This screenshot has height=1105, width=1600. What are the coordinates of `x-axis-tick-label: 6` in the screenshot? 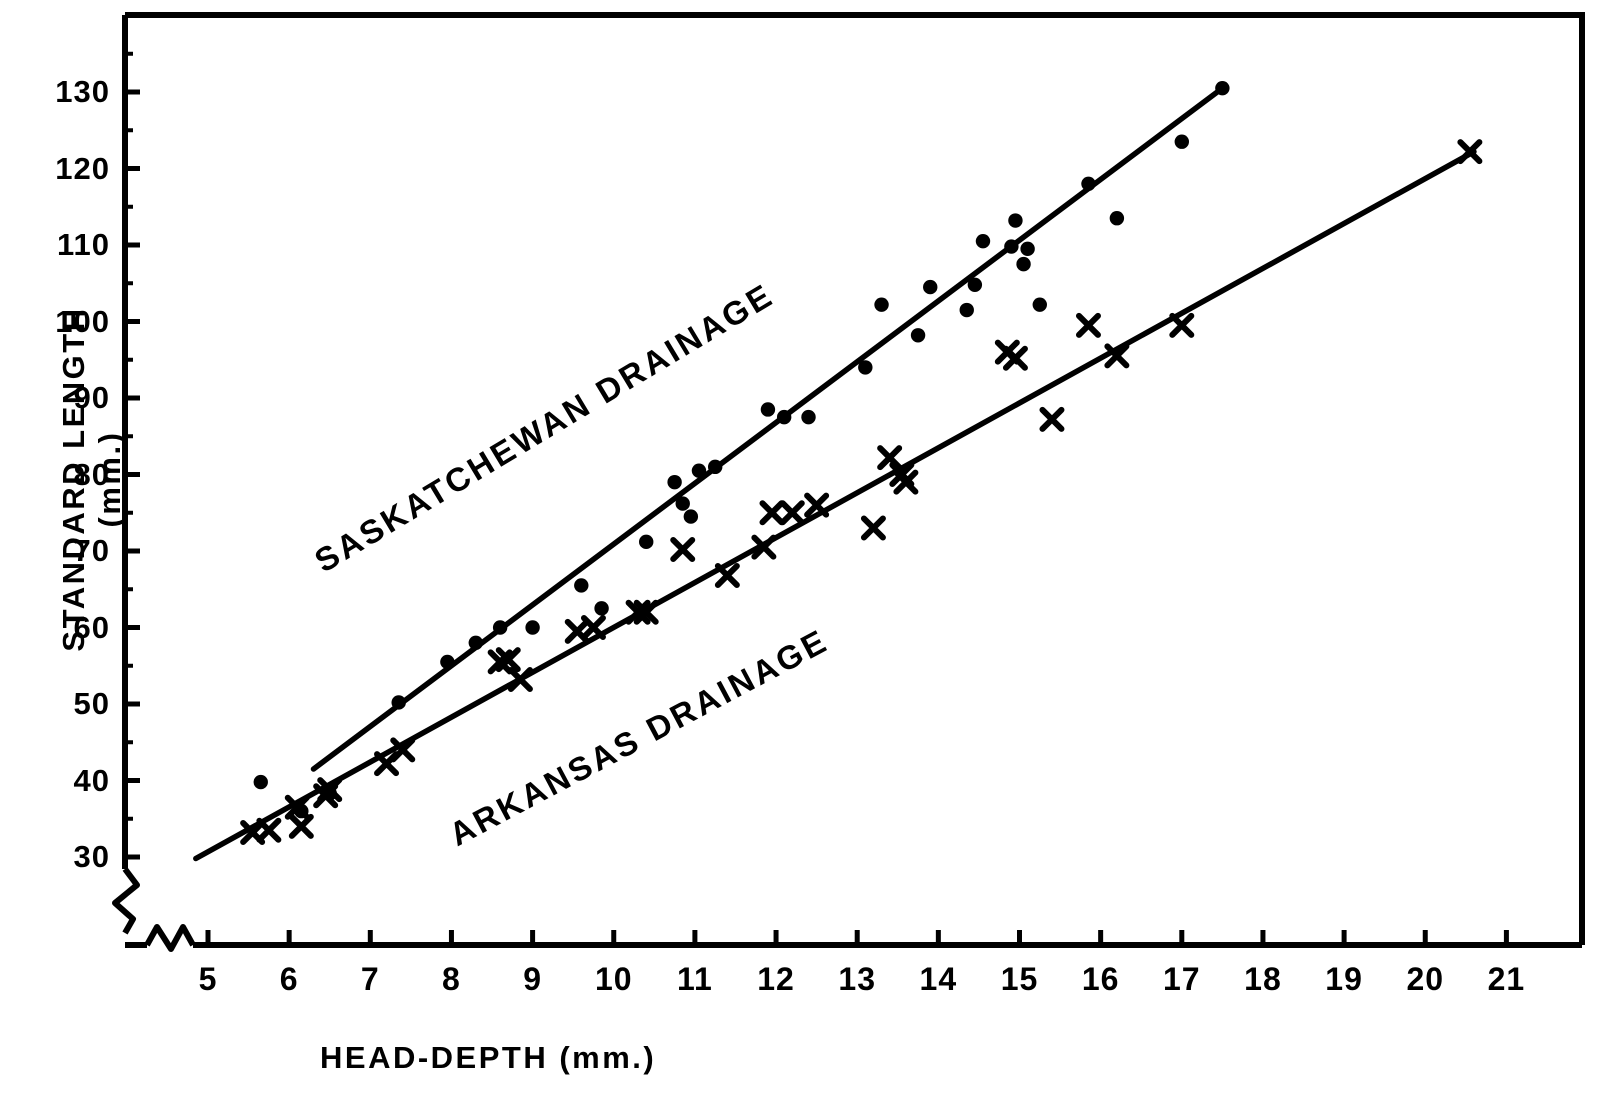 It's located at (289, 979).